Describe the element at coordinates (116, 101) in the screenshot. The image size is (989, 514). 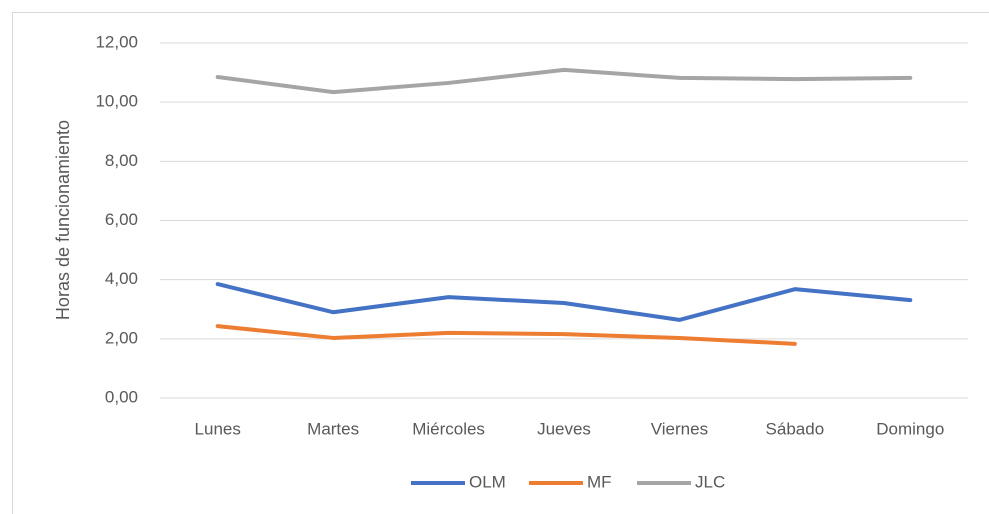
I see `y-tick-label: 10,00` at that location.